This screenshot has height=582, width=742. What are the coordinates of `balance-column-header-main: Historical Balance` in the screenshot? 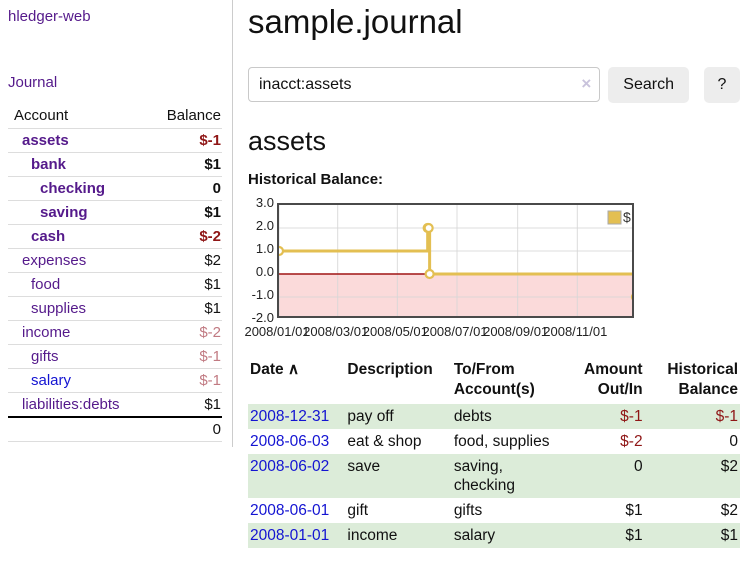 It's located at (702, 379).